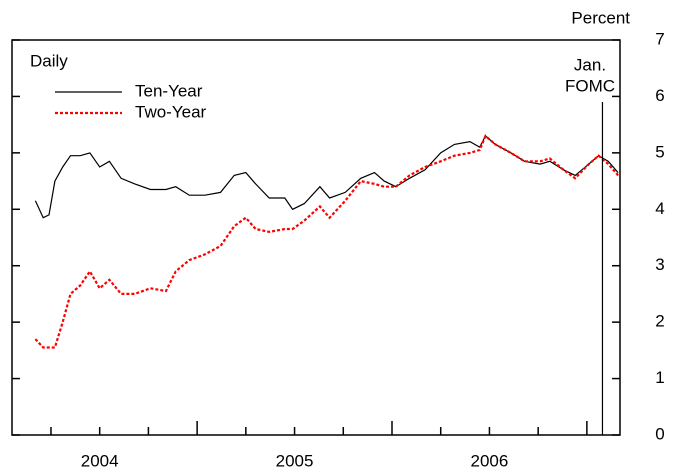  Describe the element at coordinates (49, 60) in the screenshot. I see `annotation: Daily` at that location.